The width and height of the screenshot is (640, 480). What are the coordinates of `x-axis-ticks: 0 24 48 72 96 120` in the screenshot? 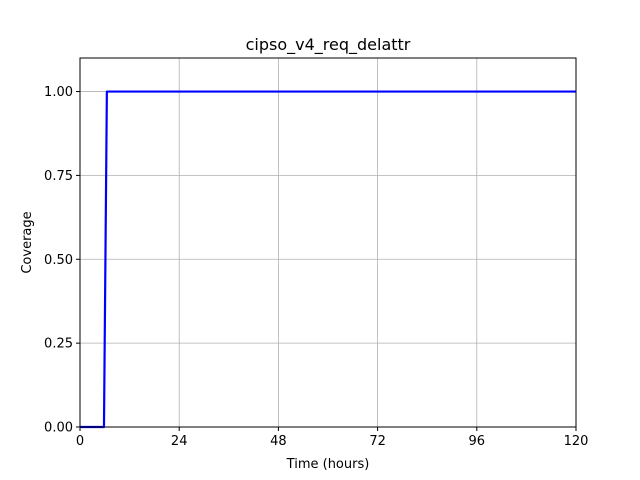 It's located at (332, 438).